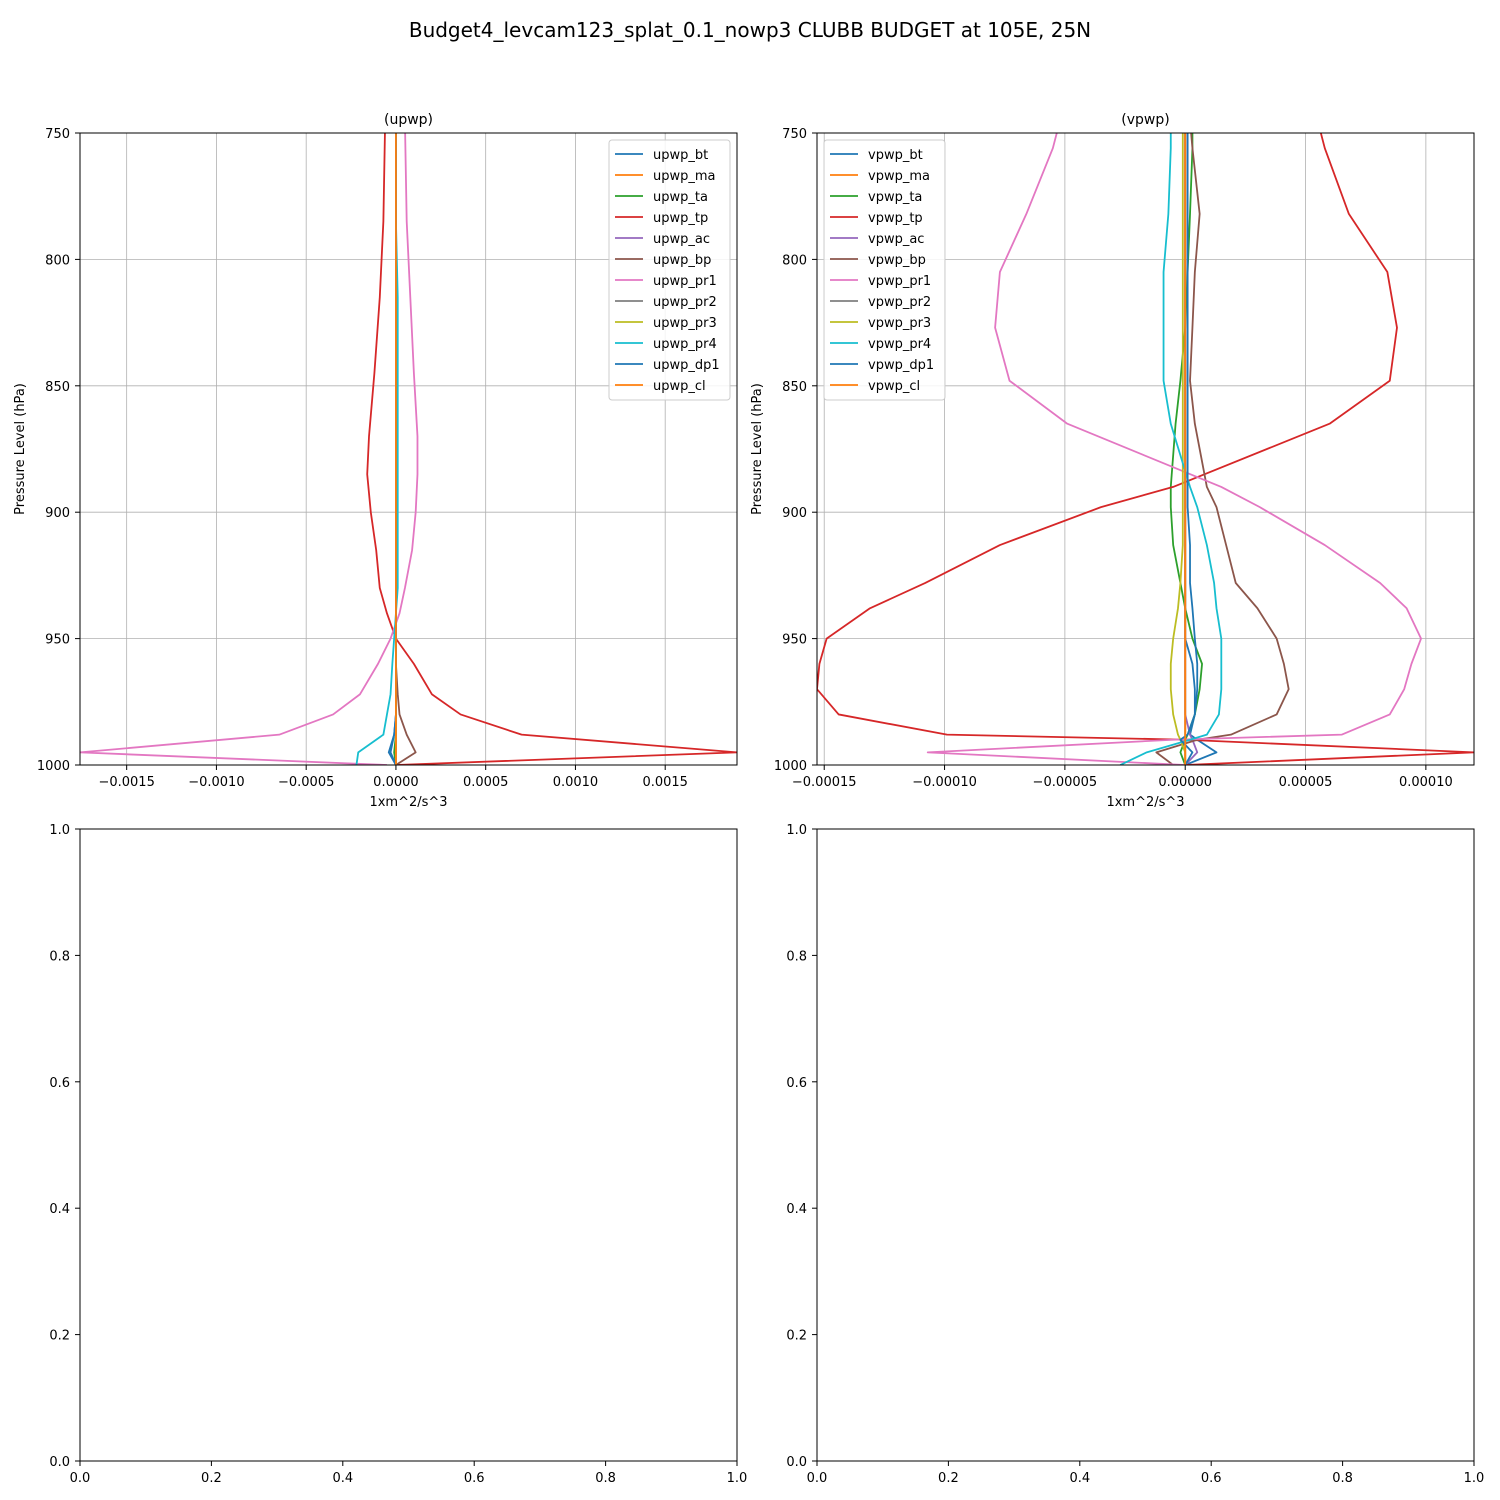 Image resolution: width=1500 pixels, height=1500 pixels. I want to click on legend-label-upwp_tp: upwp_tp, so click(680, 218).